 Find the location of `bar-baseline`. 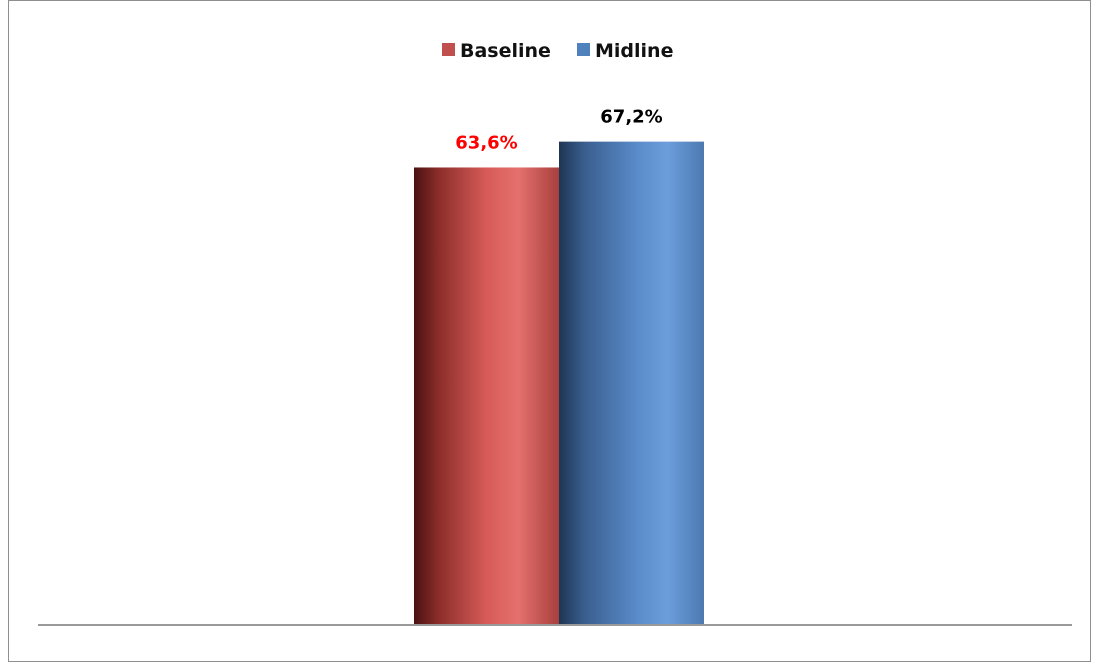

bar-baseline is located at coordinates (486, 395).